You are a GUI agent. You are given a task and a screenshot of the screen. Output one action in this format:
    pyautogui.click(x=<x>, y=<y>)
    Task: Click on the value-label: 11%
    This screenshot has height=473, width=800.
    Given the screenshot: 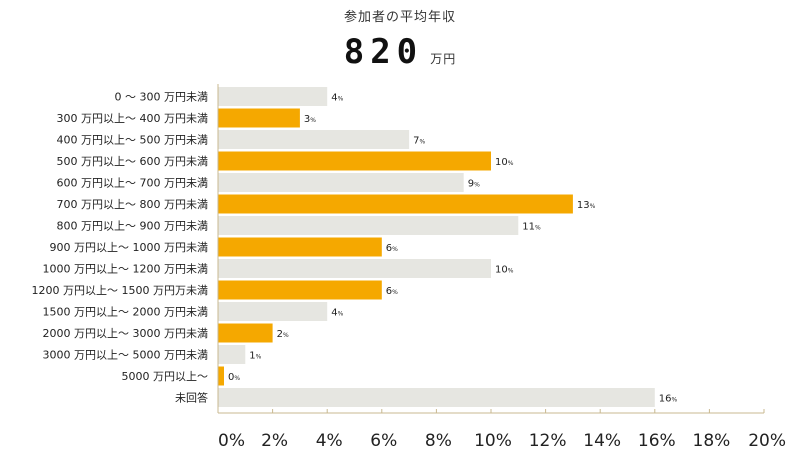 What is the action you would take?
    pyautogui.click(x=531, y=227)
    